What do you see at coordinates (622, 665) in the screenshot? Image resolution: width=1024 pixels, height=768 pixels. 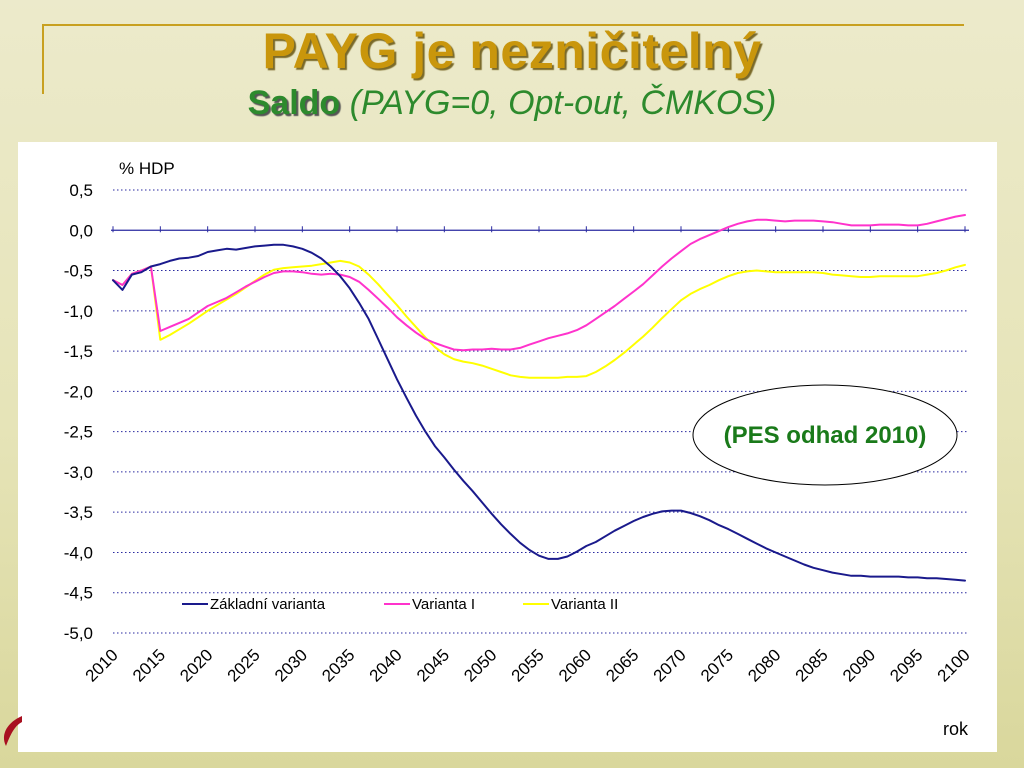 I see `x-tick-label: 2065` at bounding box center [622, 665].